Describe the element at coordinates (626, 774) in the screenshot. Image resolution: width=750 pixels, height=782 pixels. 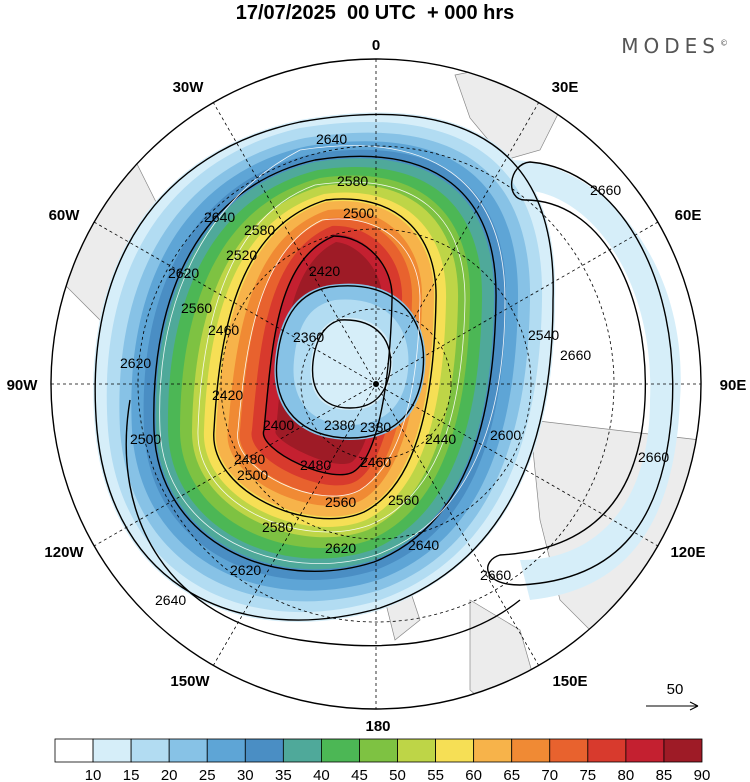
I see `colorbar-label: 80` at that location.